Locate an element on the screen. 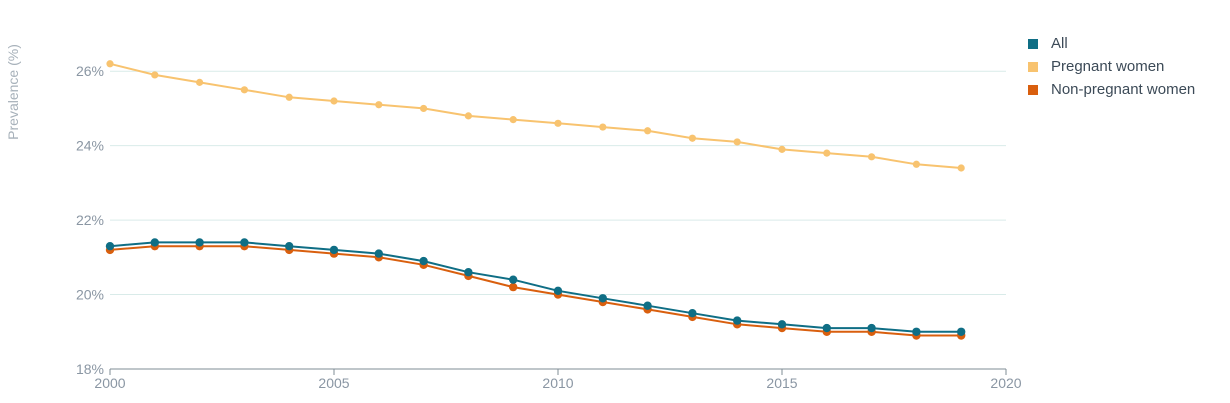  x-tick-label: 2020 is located at coordinates (1005, 383).